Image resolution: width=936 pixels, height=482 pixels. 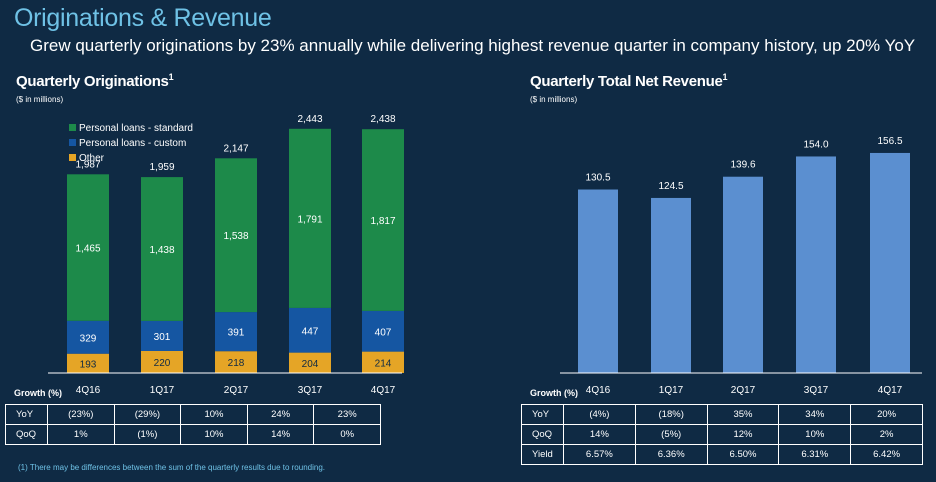 What do you see at coordinates (347, 414) in the screenshot?
I see `growth-cell: 23%` at bounding box center [347, 414].